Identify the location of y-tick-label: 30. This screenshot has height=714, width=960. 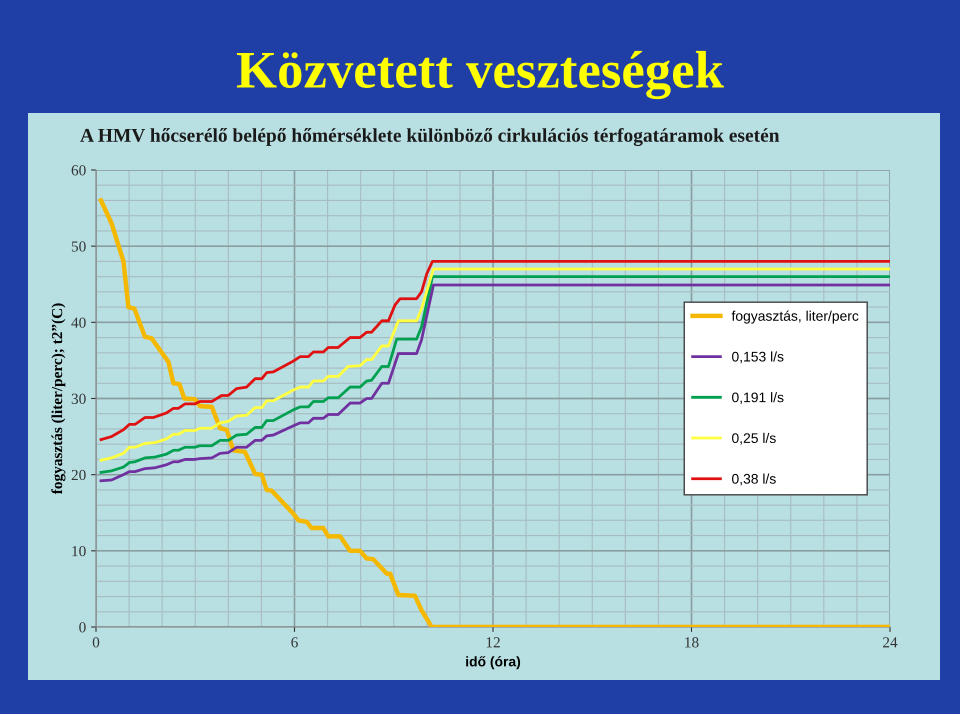
(79, 399).